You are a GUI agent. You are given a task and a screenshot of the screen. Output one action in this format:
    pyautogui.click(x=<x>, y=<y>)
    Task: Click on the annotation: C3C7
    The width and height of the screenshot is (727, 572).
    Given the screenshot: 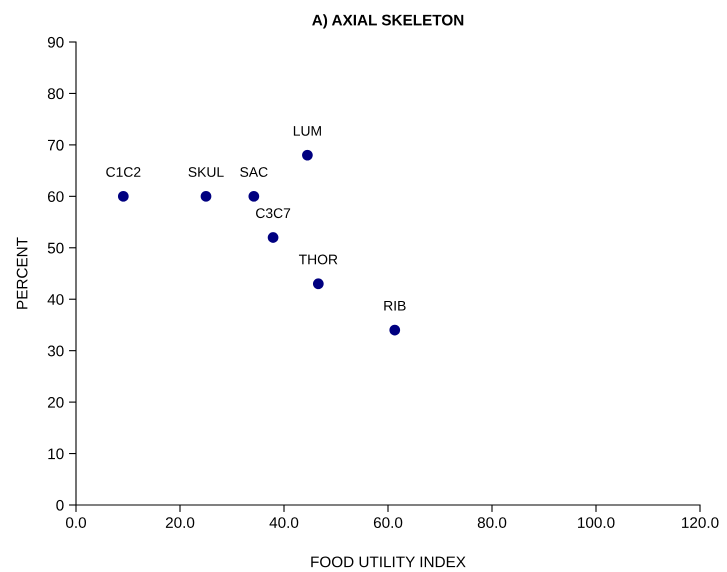 What is the action you would take?
    pyautogui.click(x=273, y=213)
    